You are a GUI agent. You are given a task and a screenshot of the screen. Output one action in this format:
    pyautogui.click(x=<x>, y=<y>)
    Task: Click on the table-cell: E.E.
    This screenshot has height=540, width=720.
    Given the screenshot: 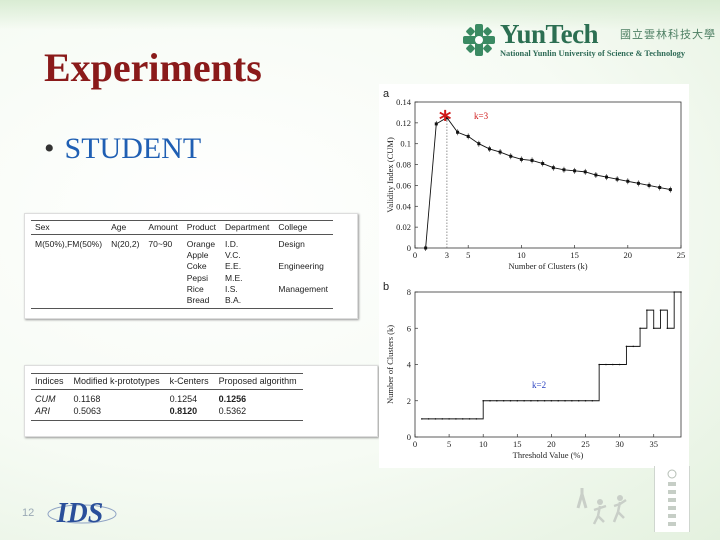 What is the action you would take?
    pyautogui.click(x=233, y=266)
    